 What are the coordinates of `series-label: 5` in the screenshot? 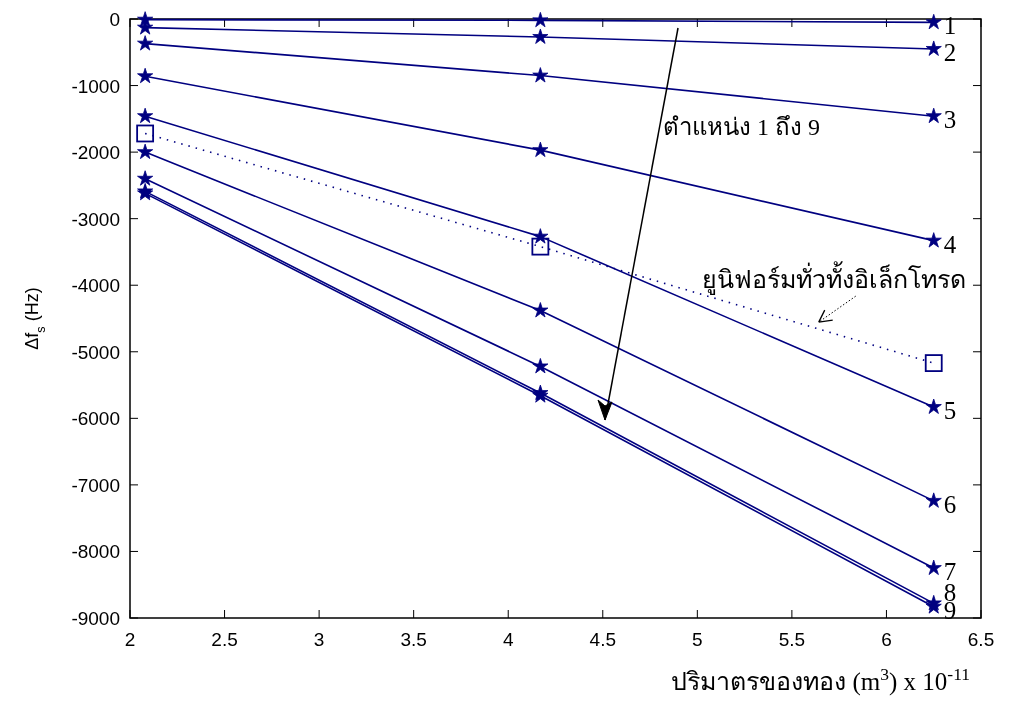 It's located at (950, 411).